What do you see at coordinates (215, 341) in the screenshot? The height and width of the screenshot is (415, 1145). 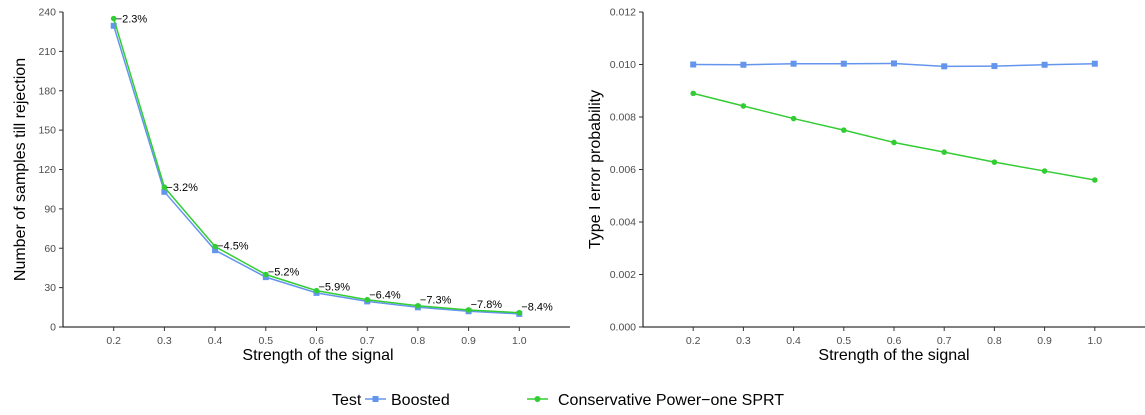 I see `left-x-tick-label: 0.4` at bounding box center [215, 341].